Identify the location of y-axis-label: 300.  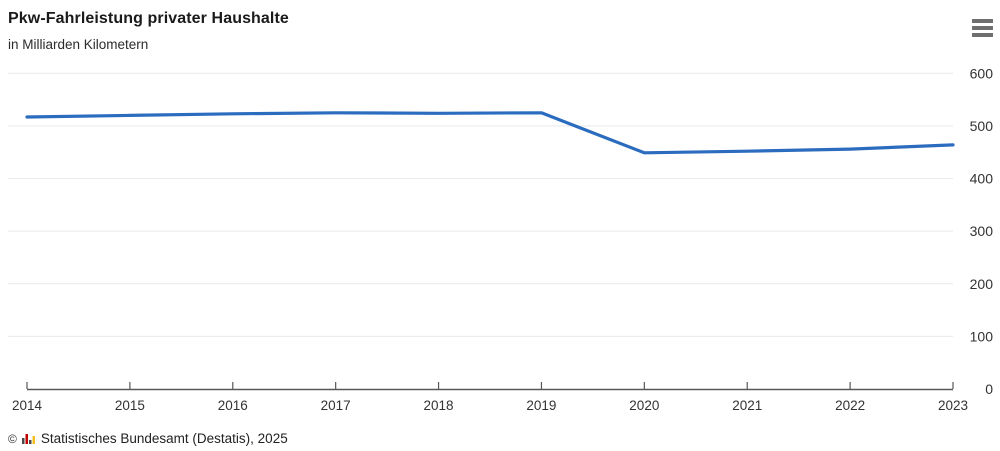
(982, 231).